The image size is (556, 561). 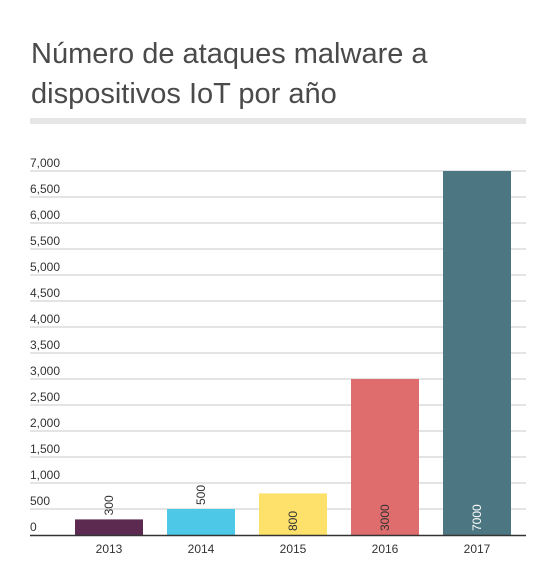 I want to click on y-tick-label: 0, so click(x=33, y=527).